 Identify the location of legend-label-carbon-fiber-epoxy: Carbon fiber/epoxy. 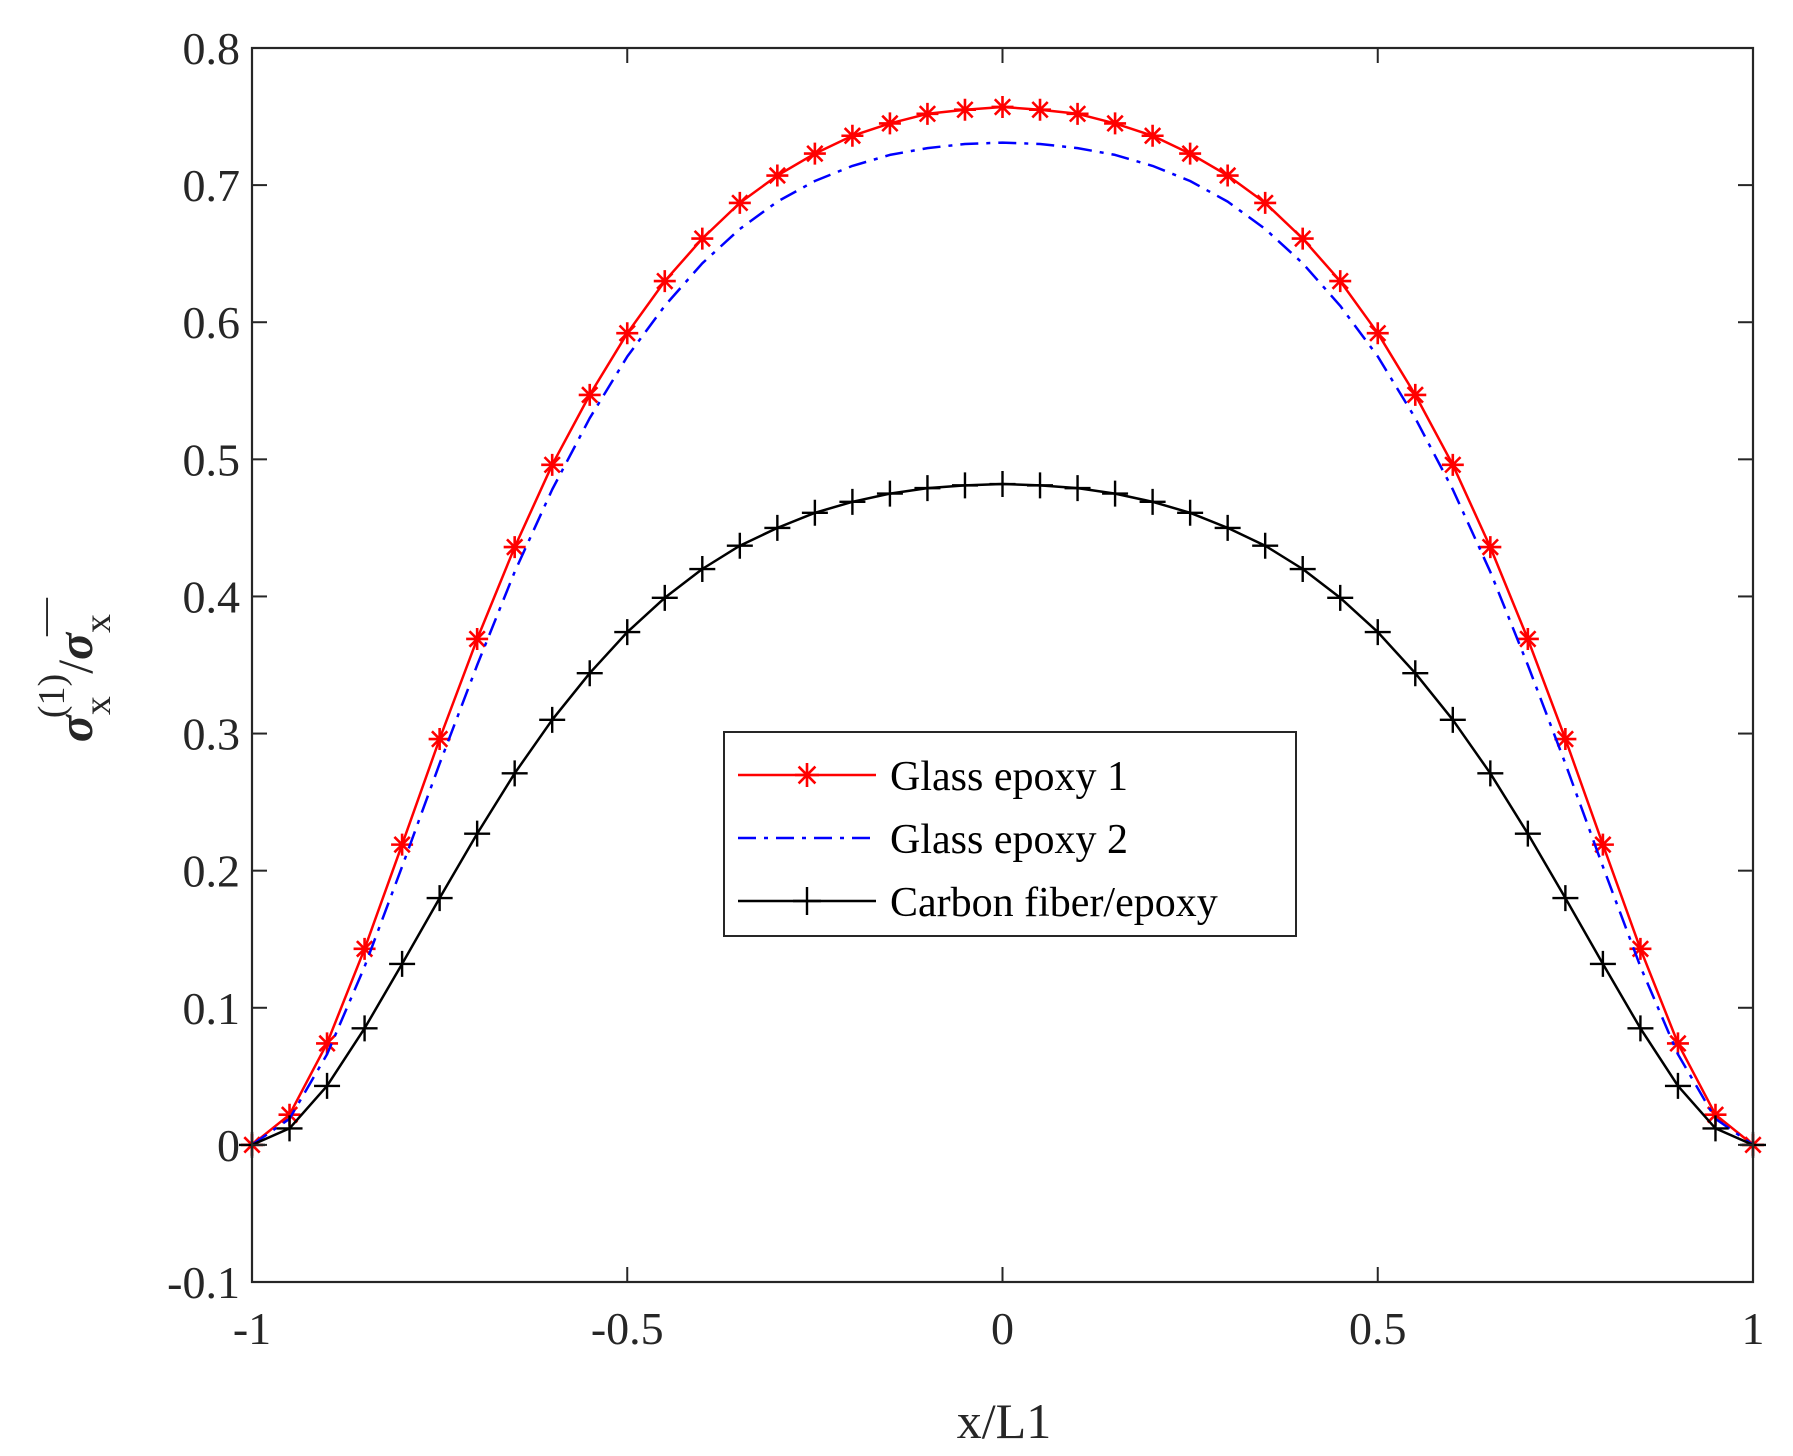
(1054, 903).